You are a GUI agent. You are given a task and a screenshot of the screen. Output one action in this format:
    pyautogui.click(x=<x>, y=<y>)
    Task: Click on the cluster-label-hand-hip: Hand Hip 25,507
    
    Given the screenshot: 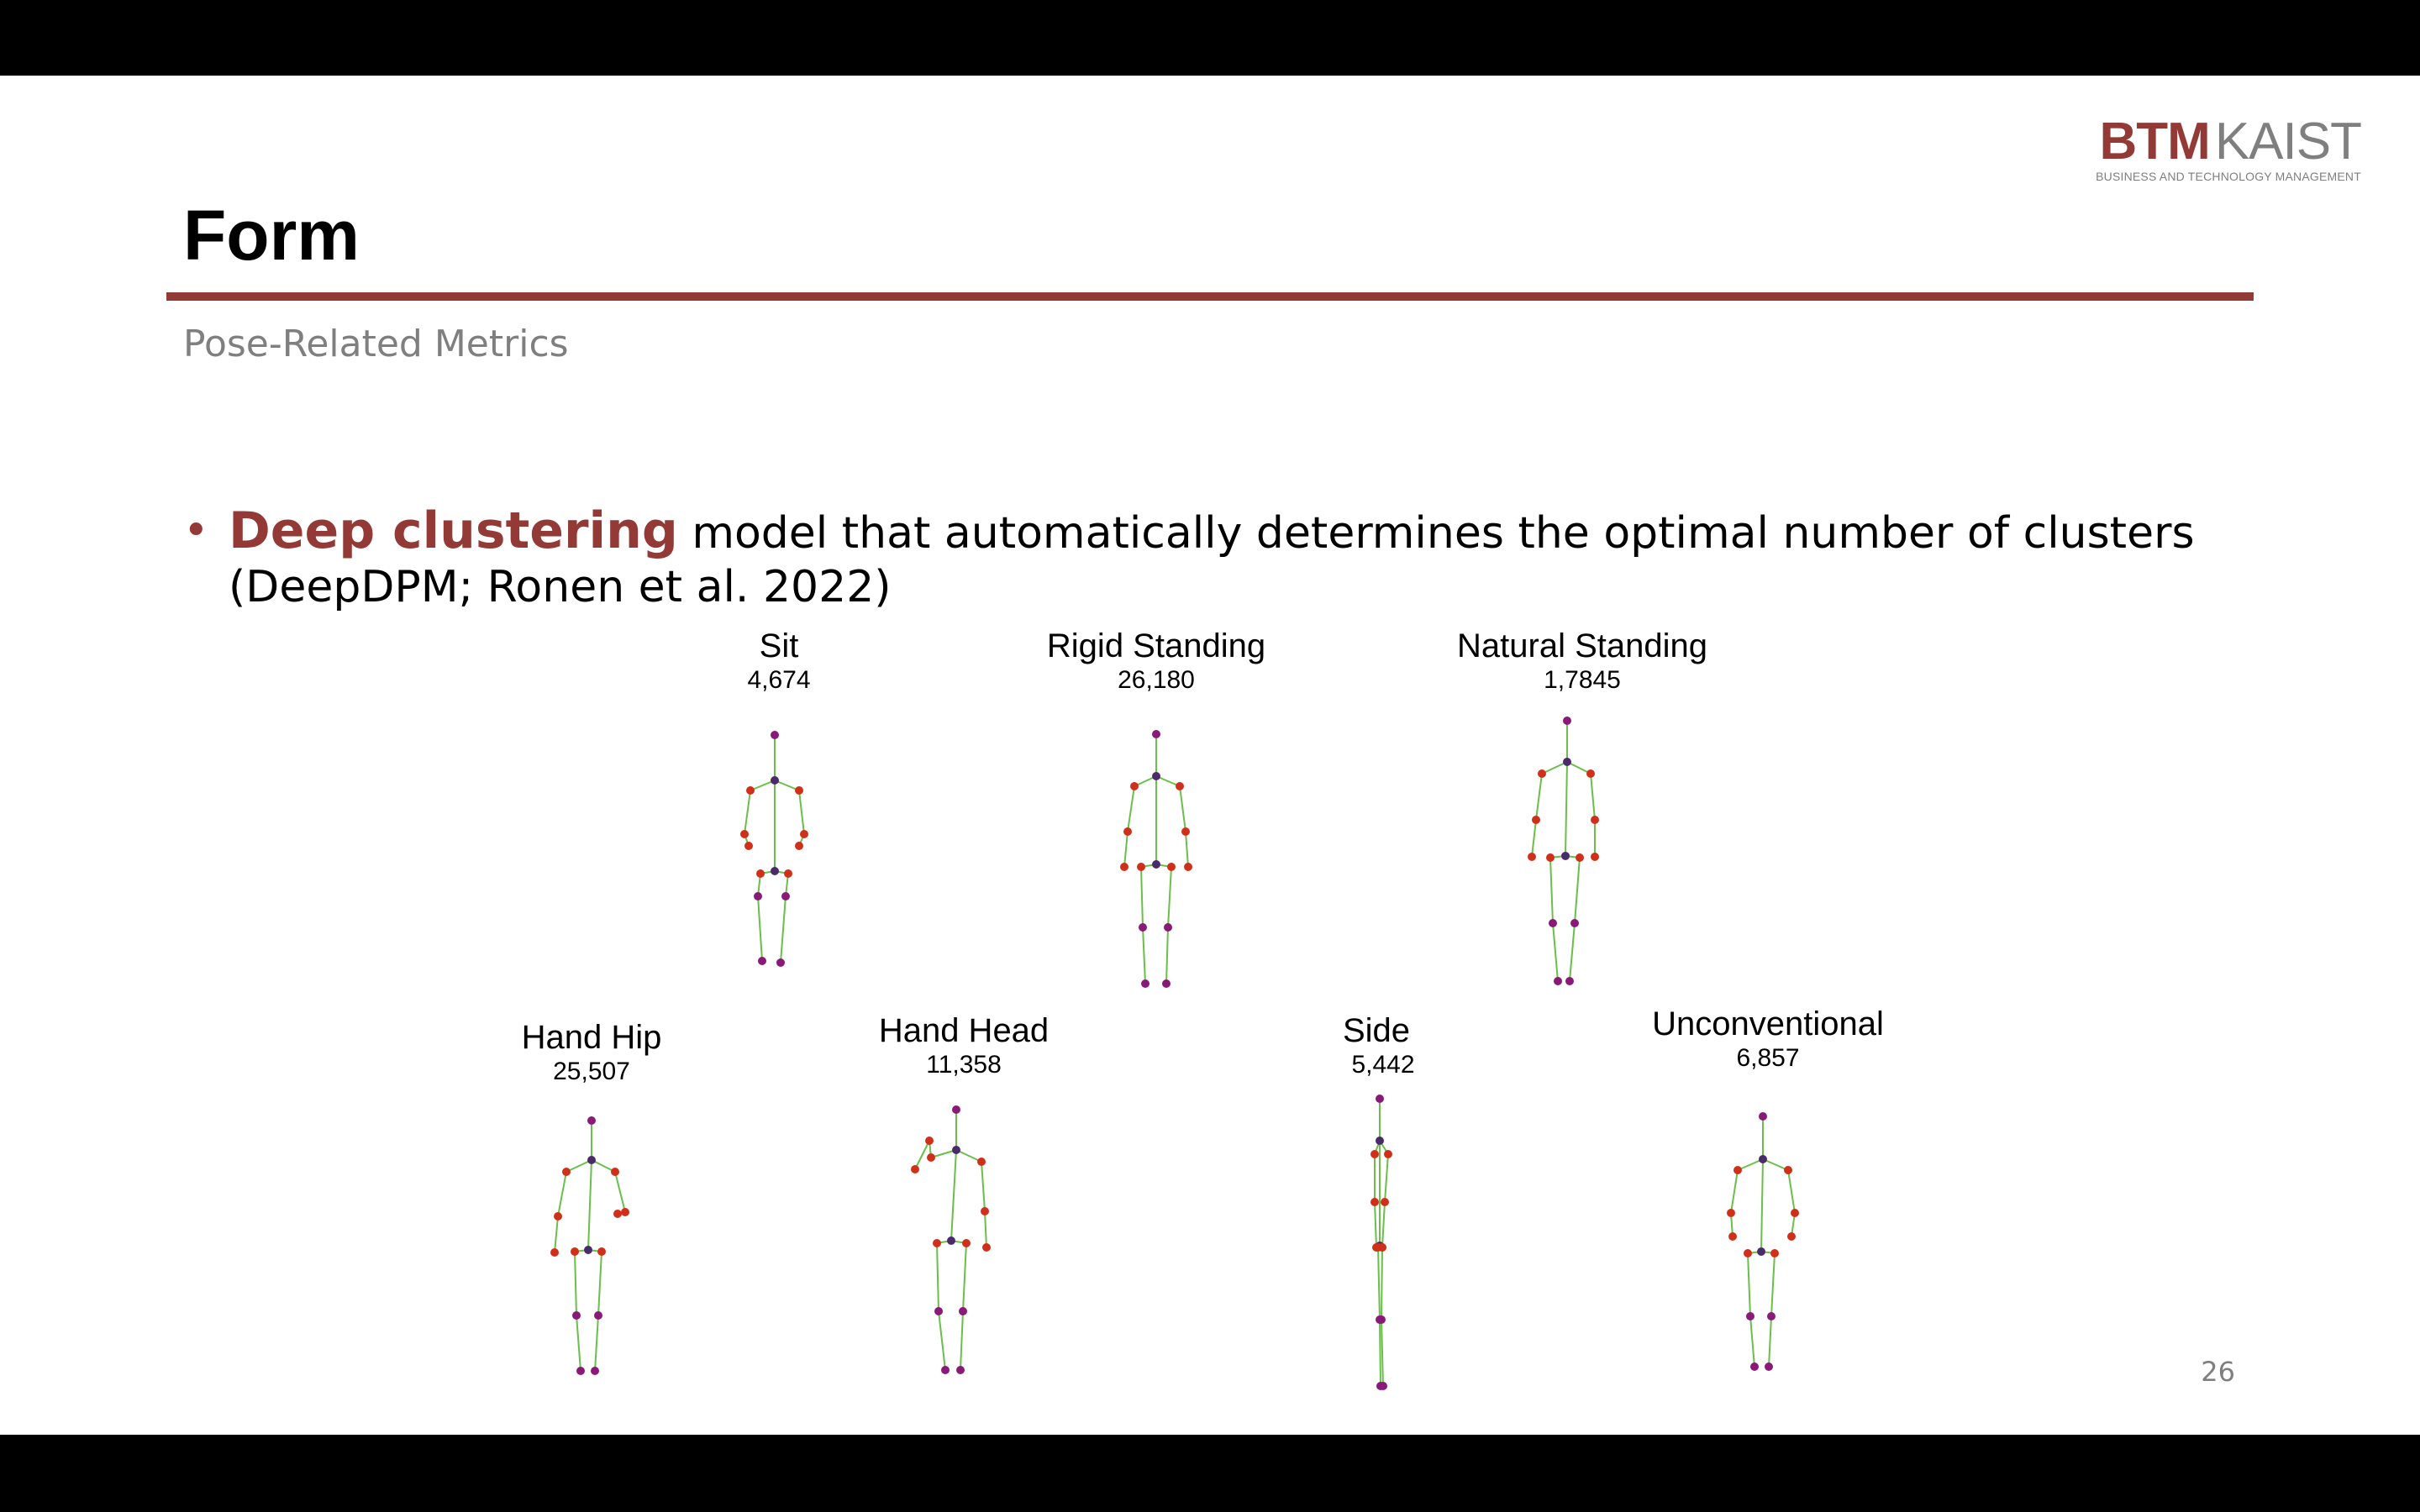 What is the action you would take?
    pyautogui.click(x=592, y=1052)
    